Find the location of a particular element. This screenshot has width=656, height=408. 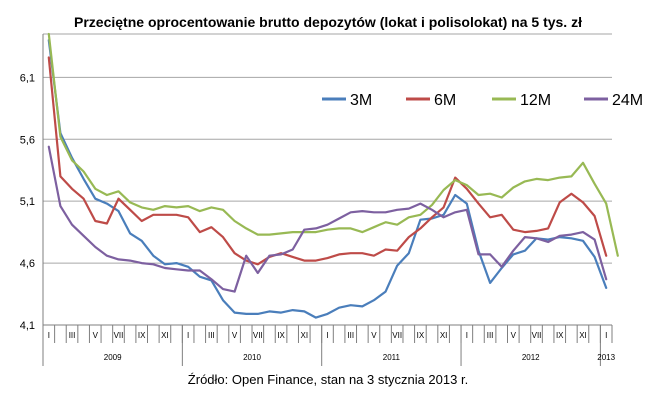

year-label: 2010 is located at coordinates (252, 357).